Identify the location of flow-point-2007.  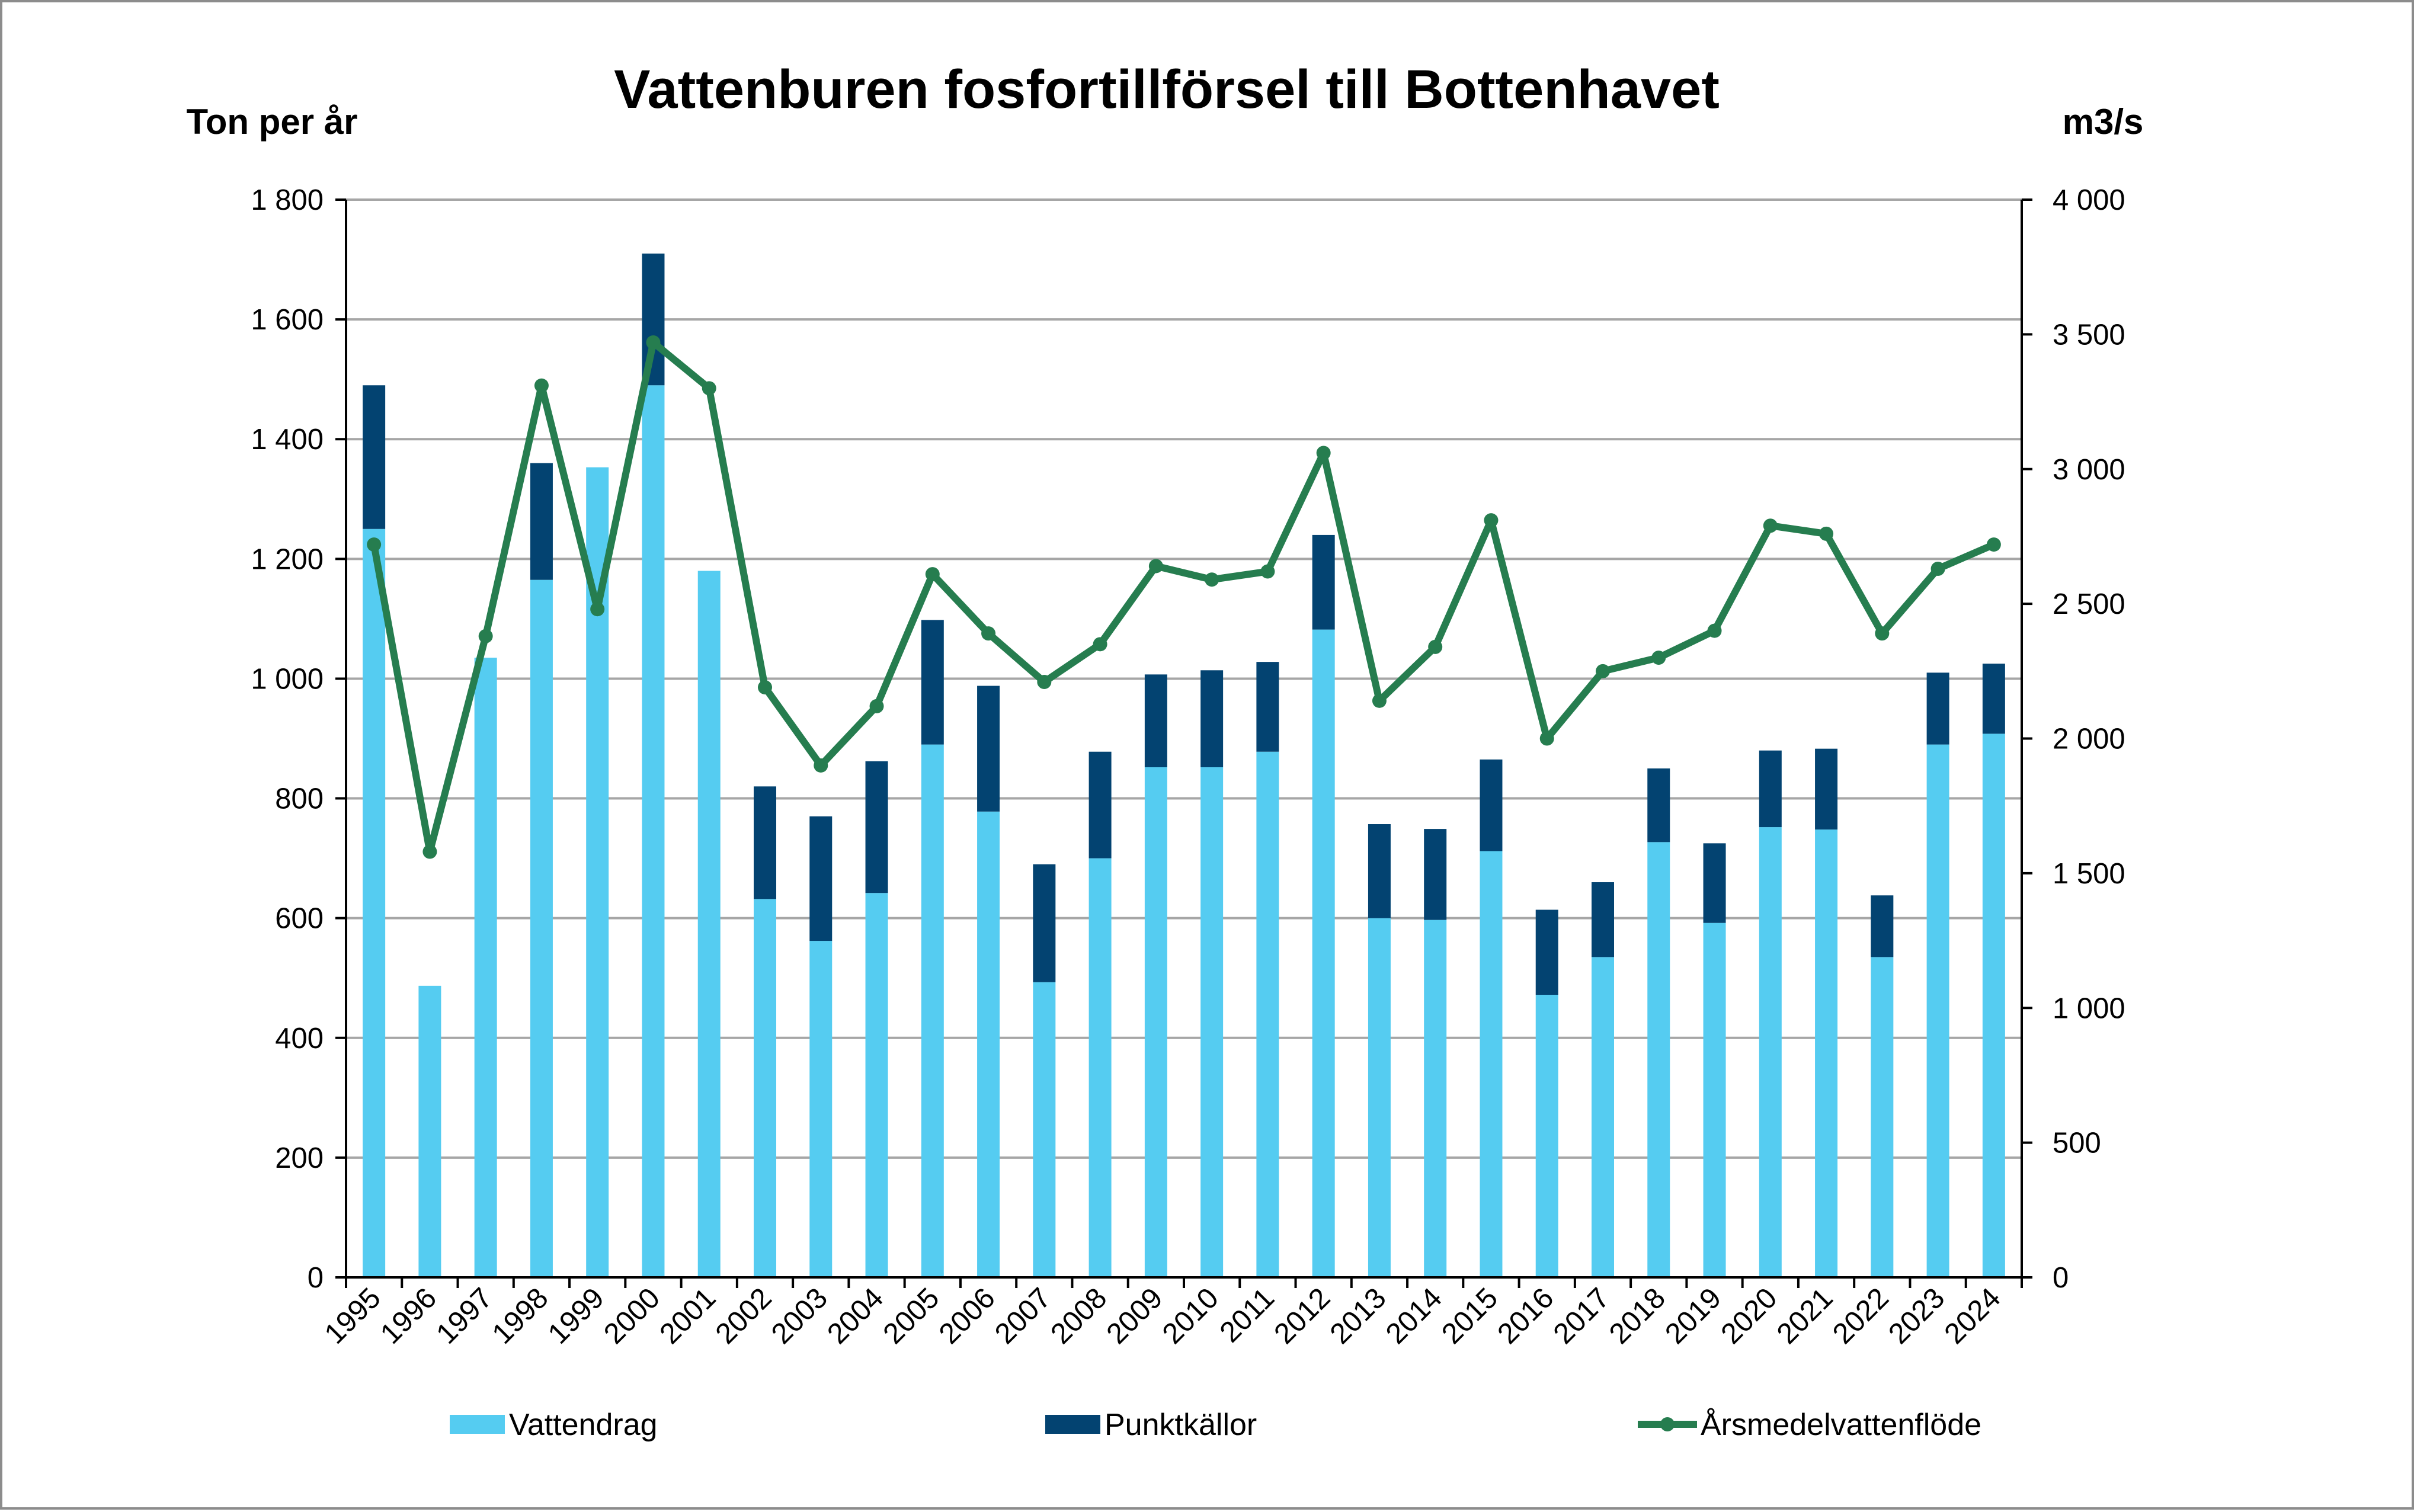
(1044, 682).